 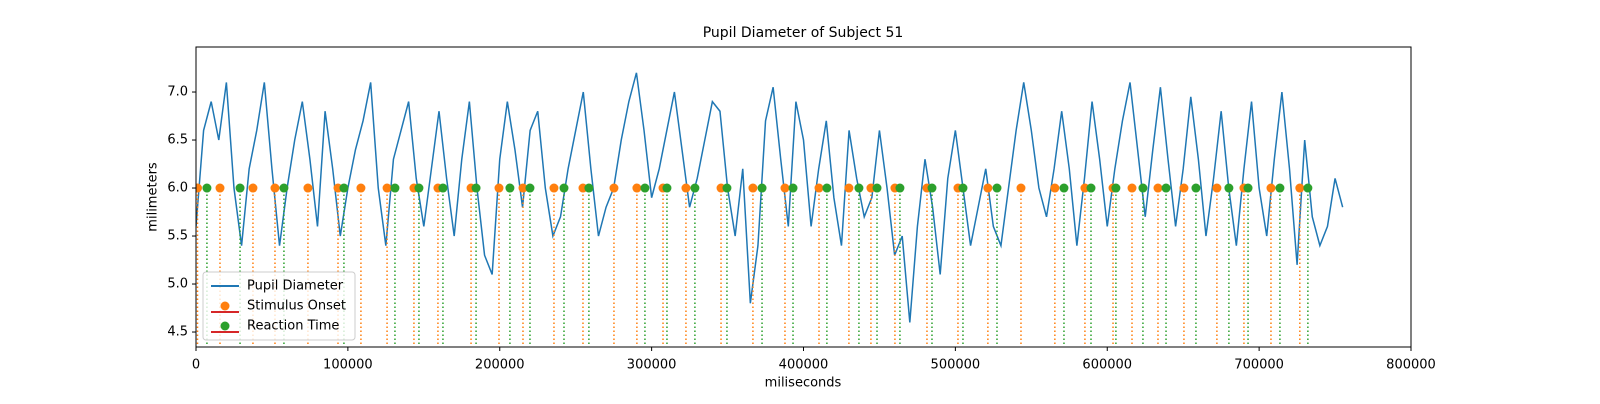 What do you see at coordinates (177, 332) in the screenshot?
I see `y-tick-label: 4.5` at bounding box center [177, 332].